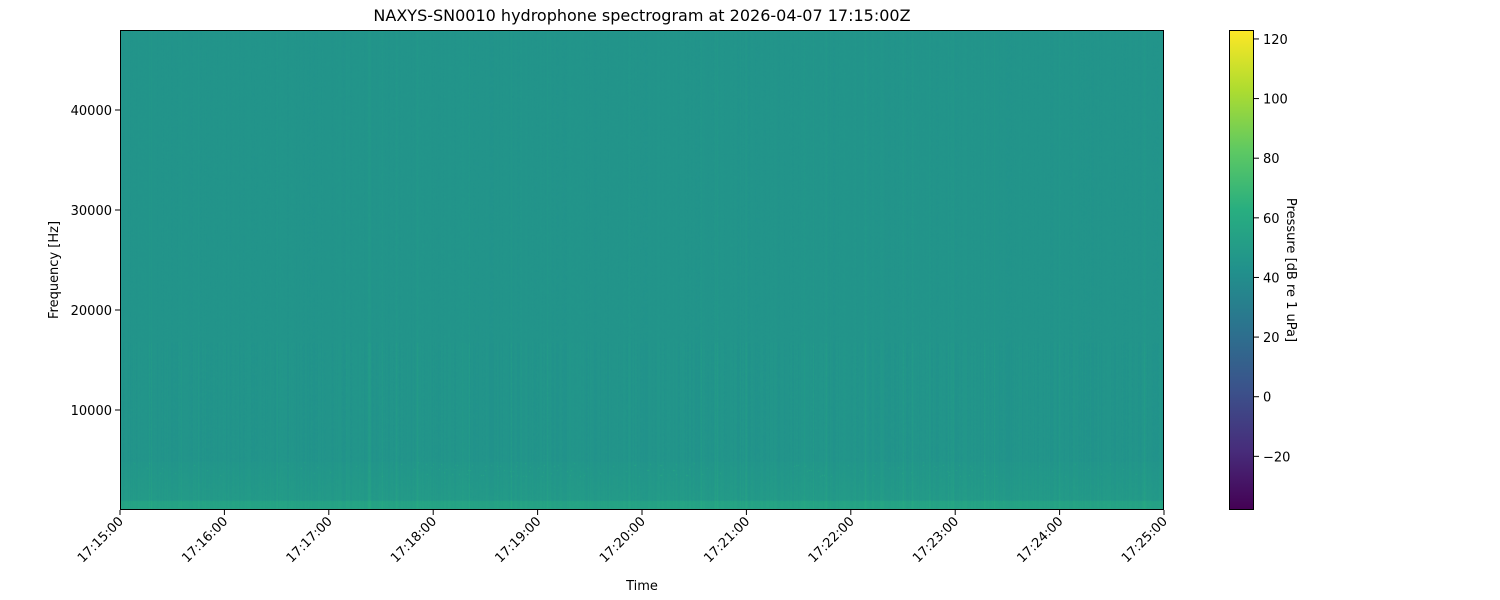 This screenshot has height=600, width=1500. I want to click on x-tick-label: 17:20:00, so click(623, 540).